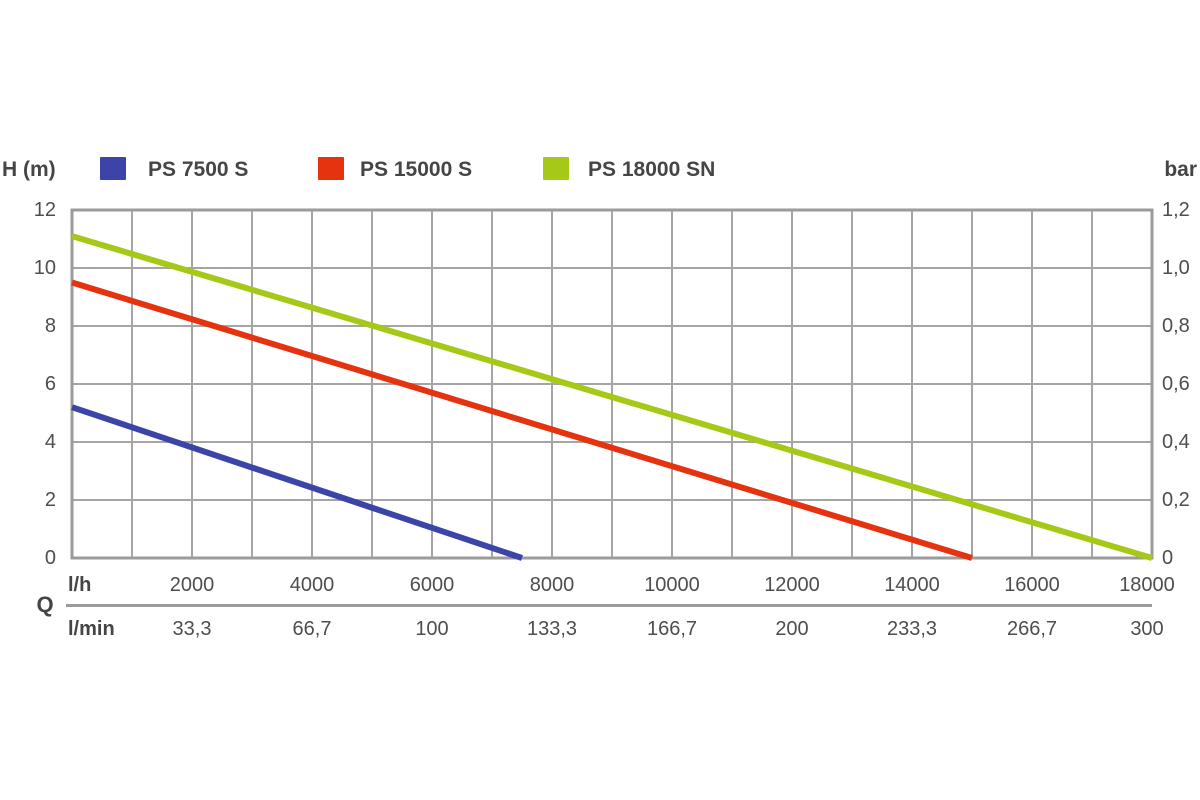  What do you see at coordinates (1176, 500) in the screenshot?
I see `y-right-tick: 0,2` at bounding box center [1176, 500].